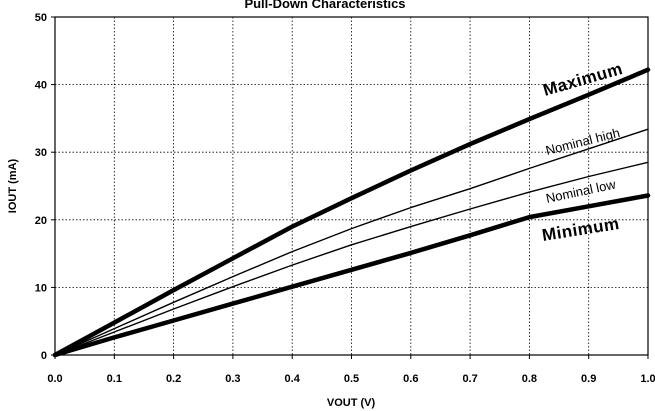 The image size is (655, 411). What do you see at coordinates (41, 221) in the screenshot?
I see `y-tick-label: 20` at bounding box center [41, 221].